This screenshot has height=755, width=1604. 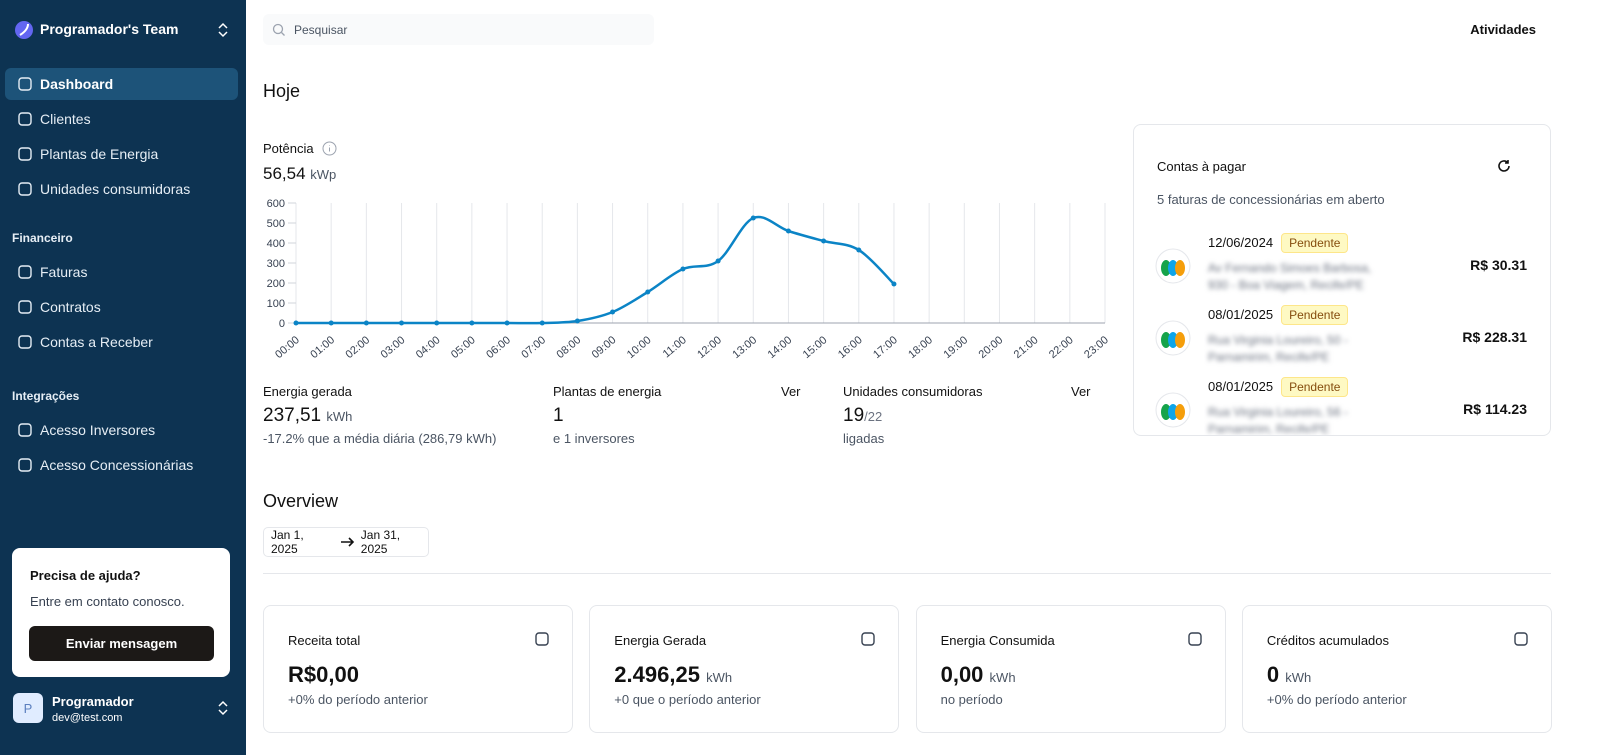 What do you see at coordinates (121, 272) in the screenshot?
I see `nav-item: Faturas` at bounding box center [121, 272].